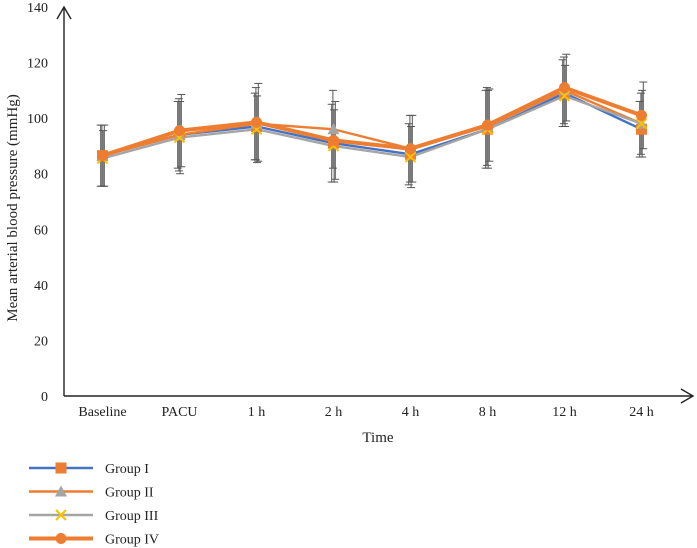 This screenshot has width=697, height=548. I want to click on legend-item: Group I, so click(89, 469).